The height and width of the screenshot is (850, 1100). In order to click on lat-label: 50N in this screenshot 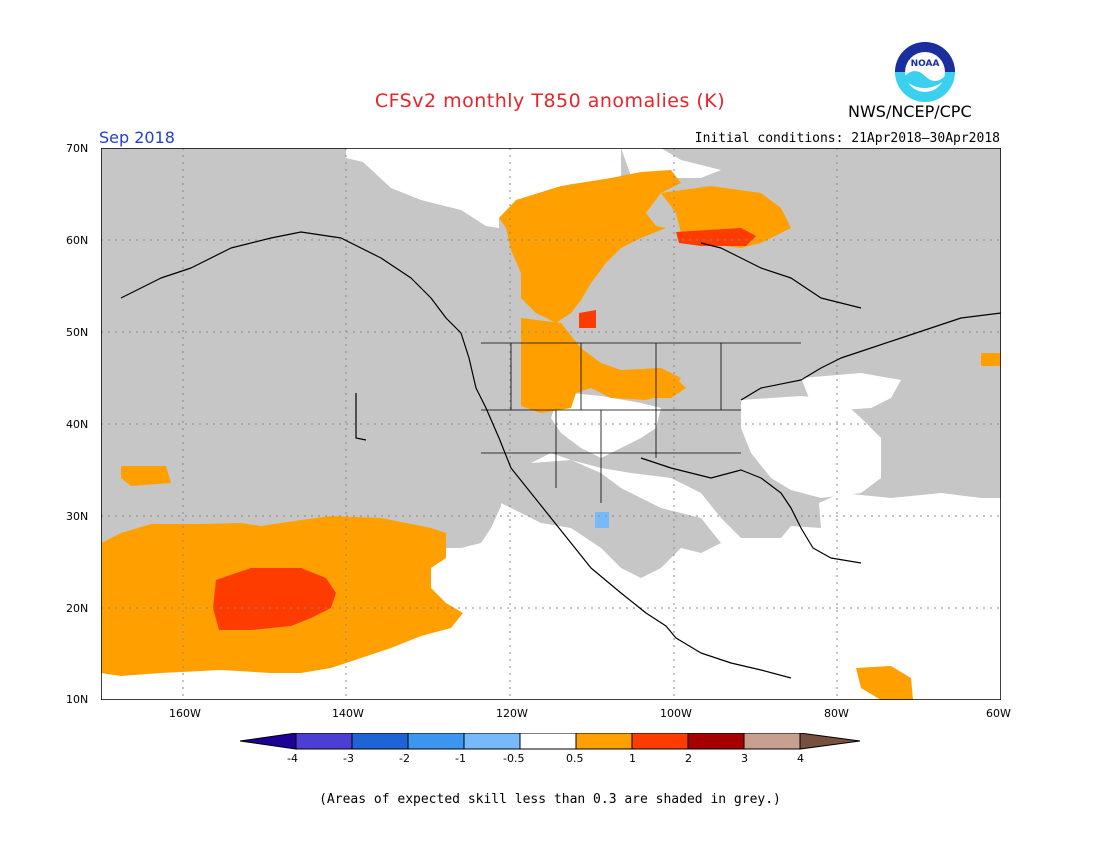, I will do `click(77, 332)`.